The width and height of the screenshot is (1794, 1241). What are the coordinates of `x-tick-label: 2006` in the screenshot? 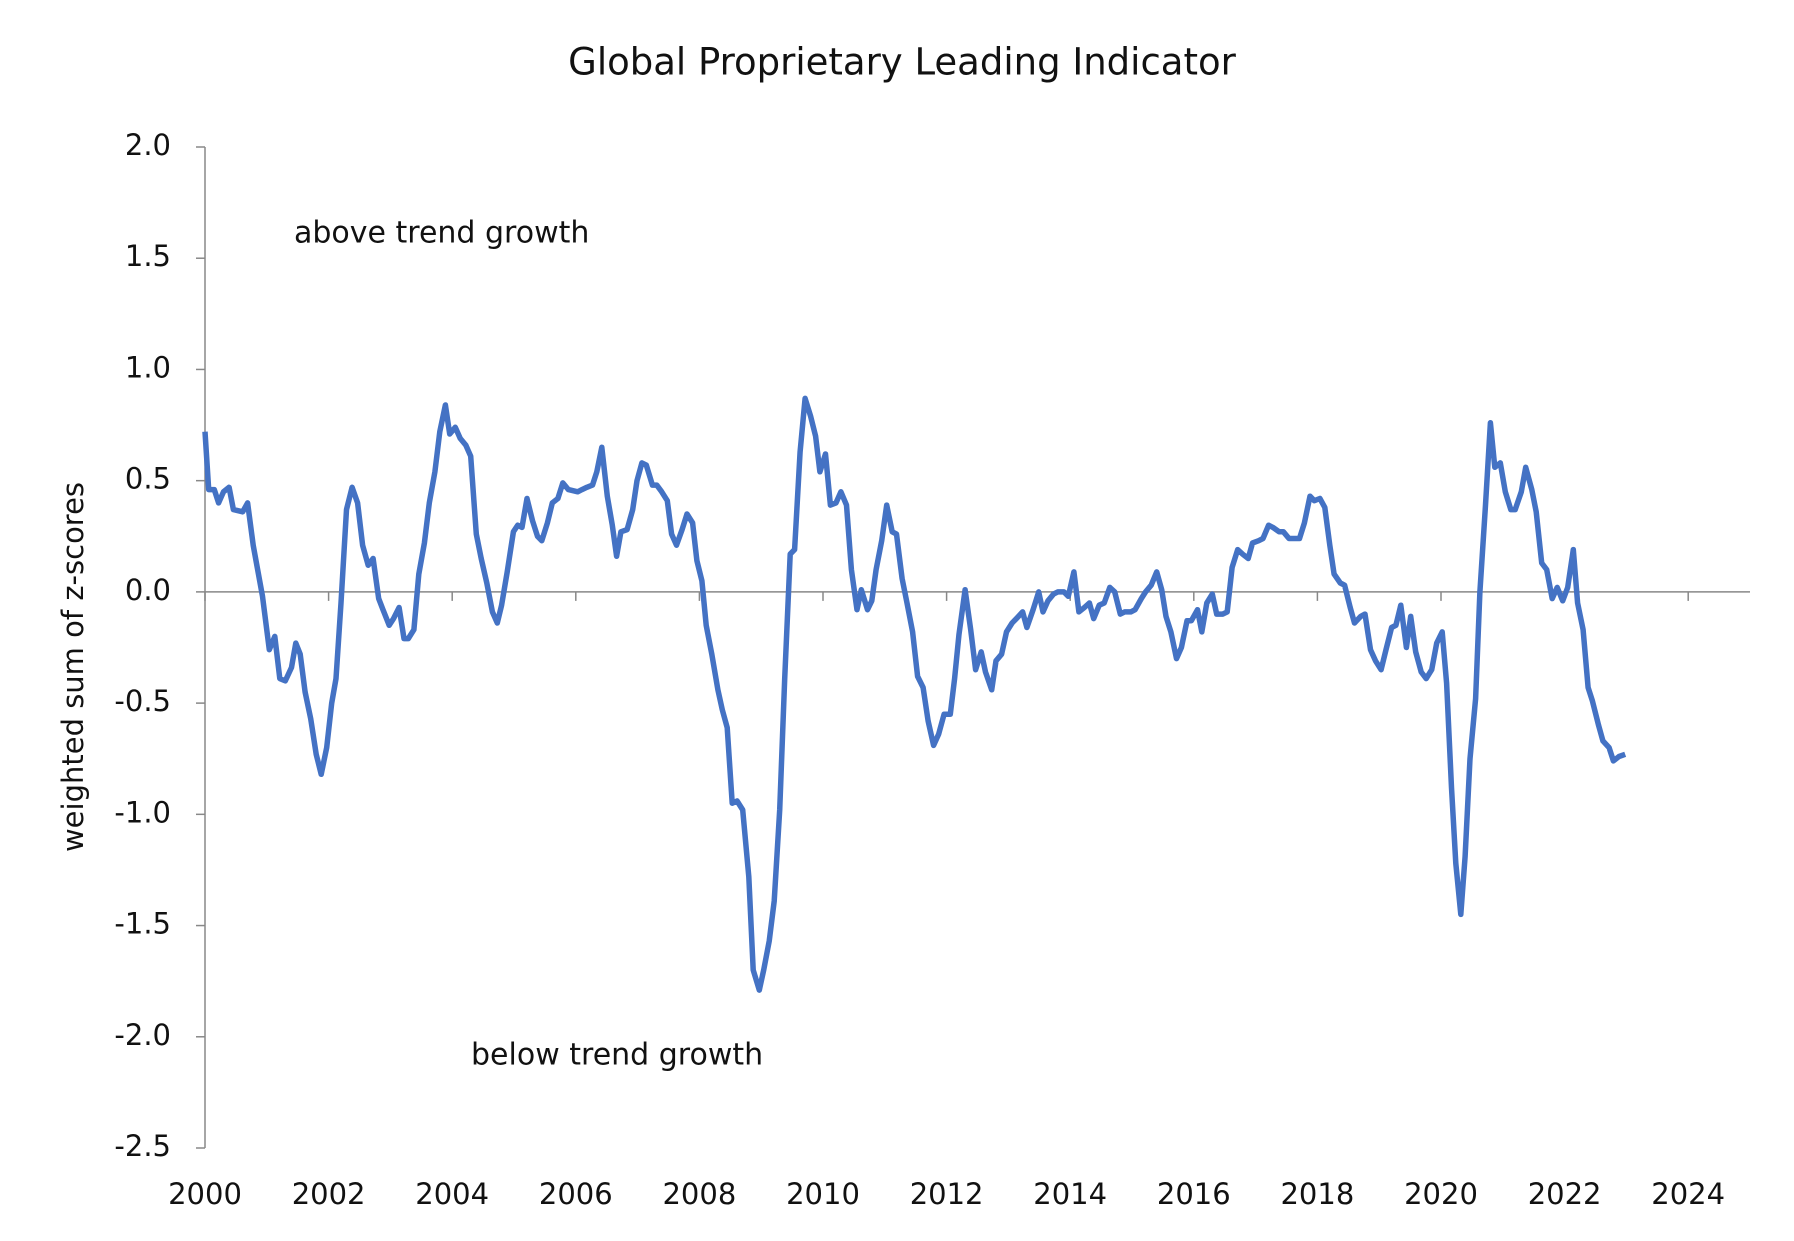 It's located at (576, 1194).